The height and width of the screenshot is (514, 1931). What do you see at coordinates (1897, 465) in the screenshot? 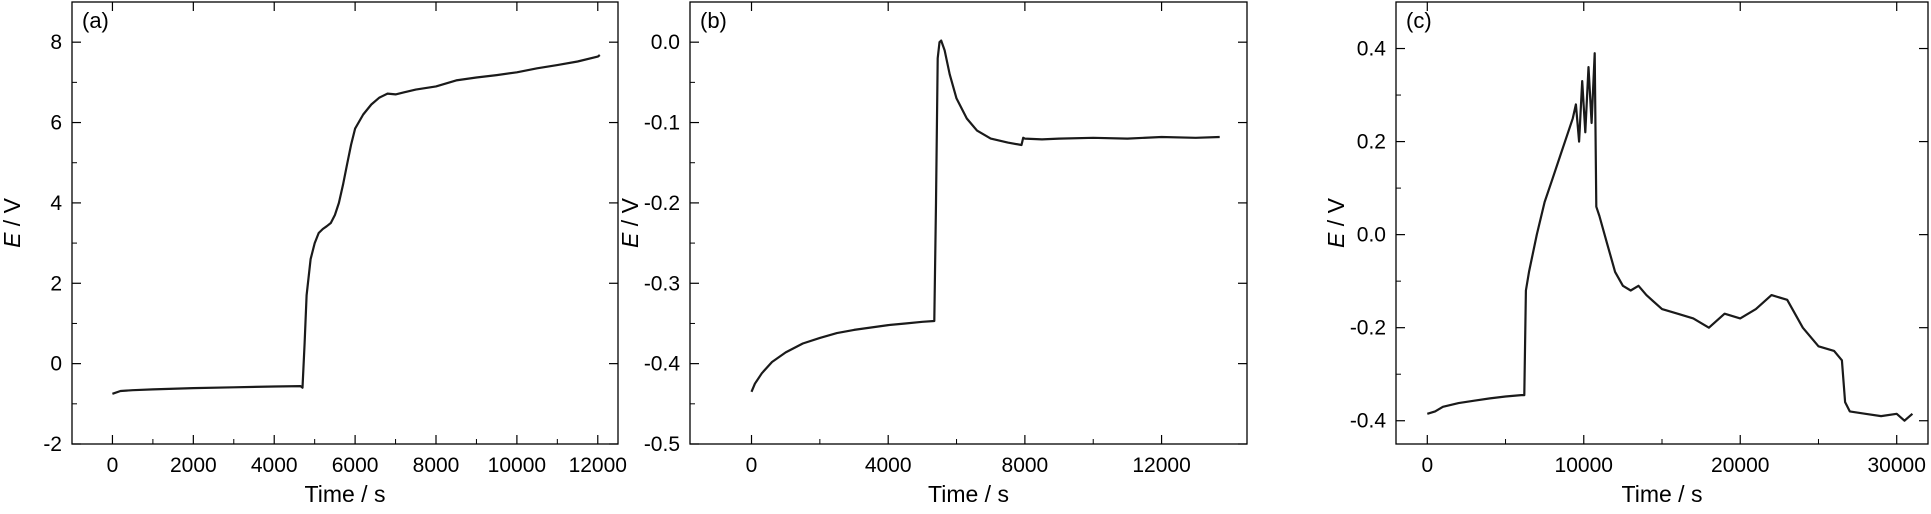
I see `x-tick-label: 30000` at bounding box center [1897, 465].